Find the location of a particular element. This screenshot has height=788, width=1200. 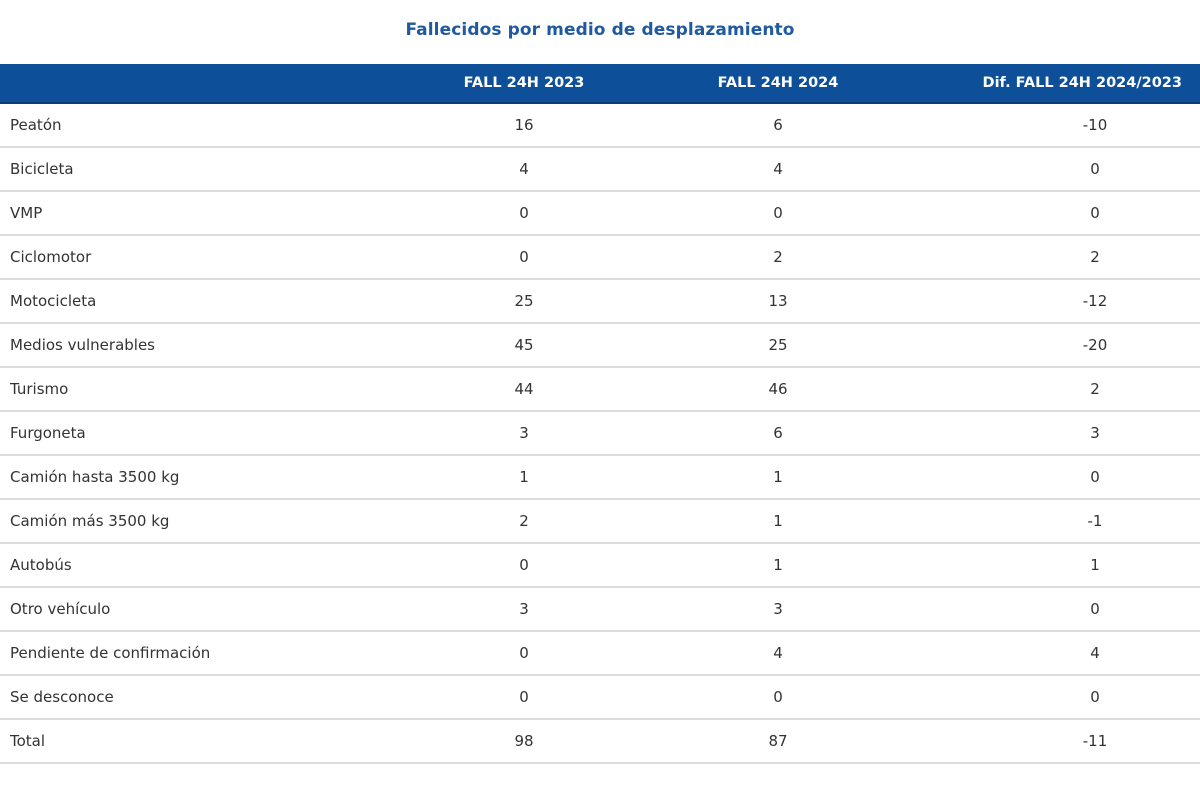

cell-diff: 3 is located at coordinates (1095, 433).